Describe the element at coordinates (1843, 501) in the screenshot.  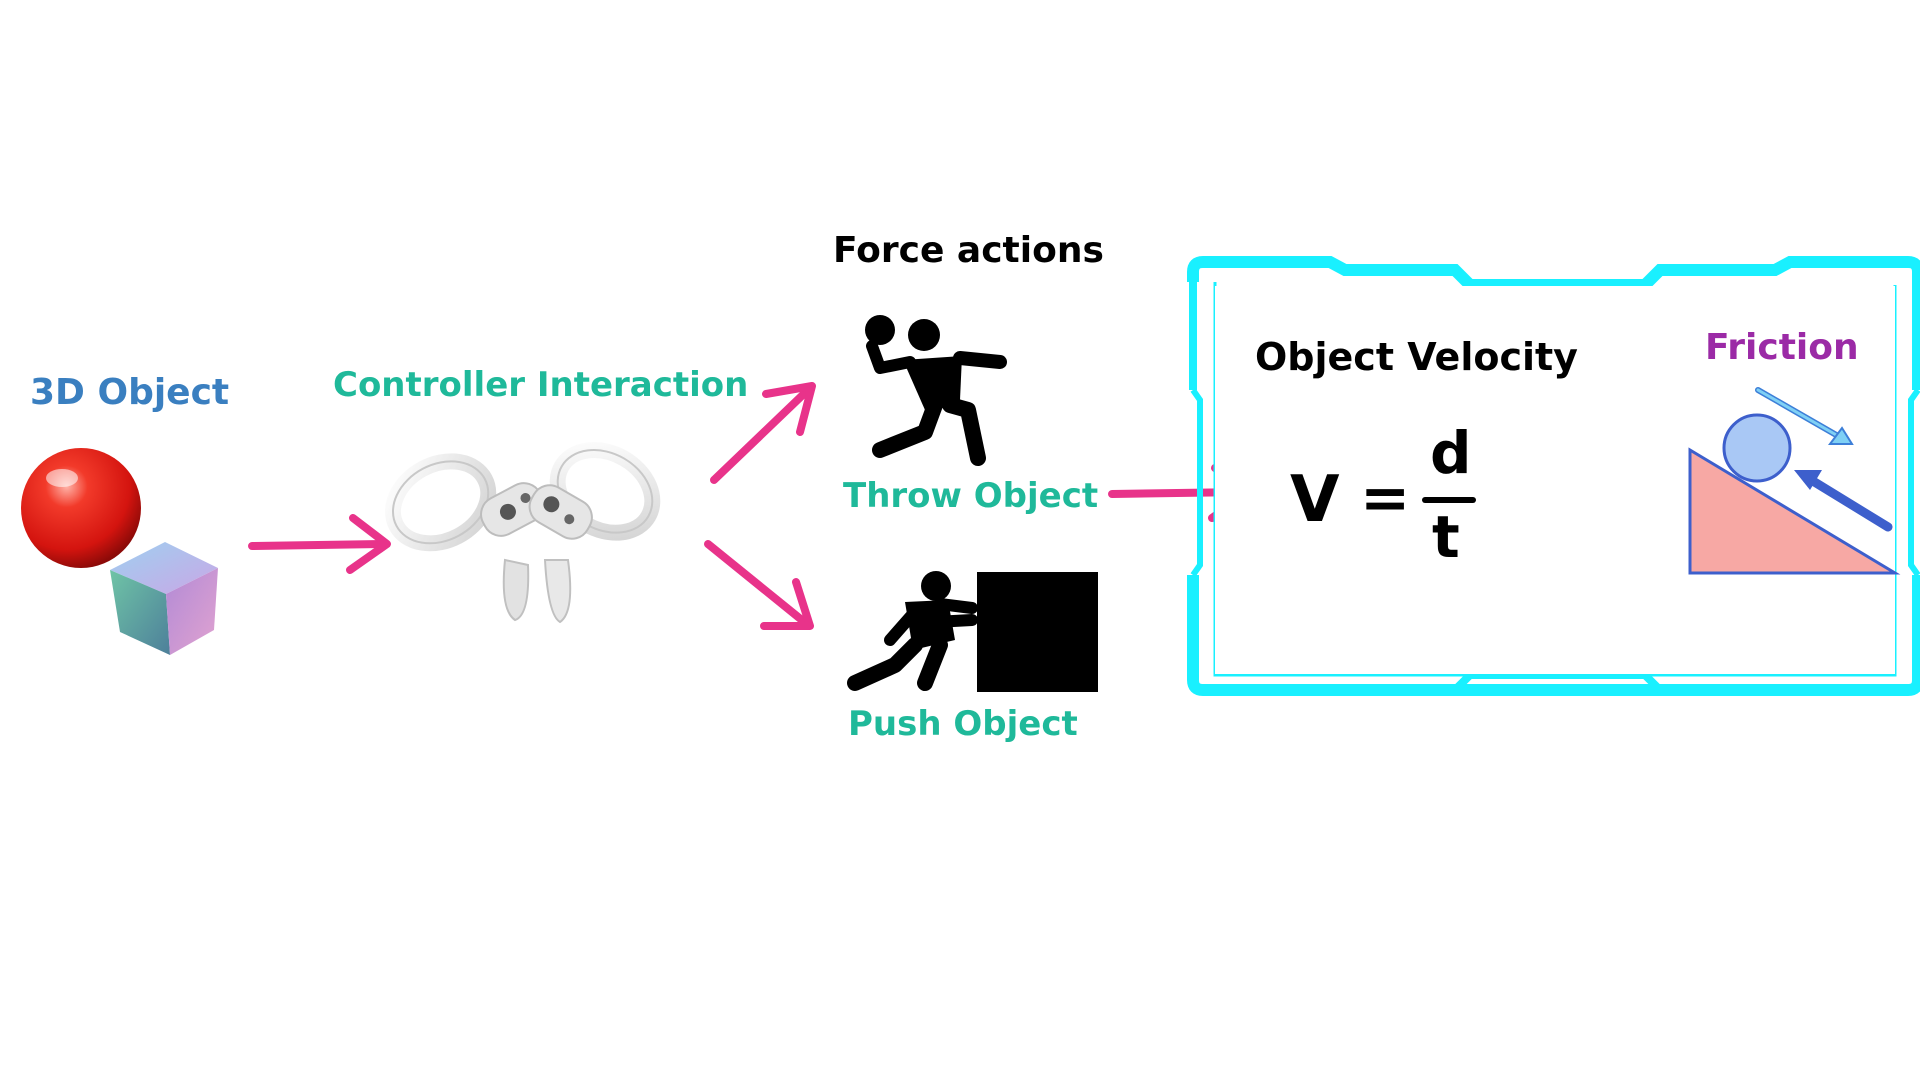
I see `friction-arrow-icon` at that location.